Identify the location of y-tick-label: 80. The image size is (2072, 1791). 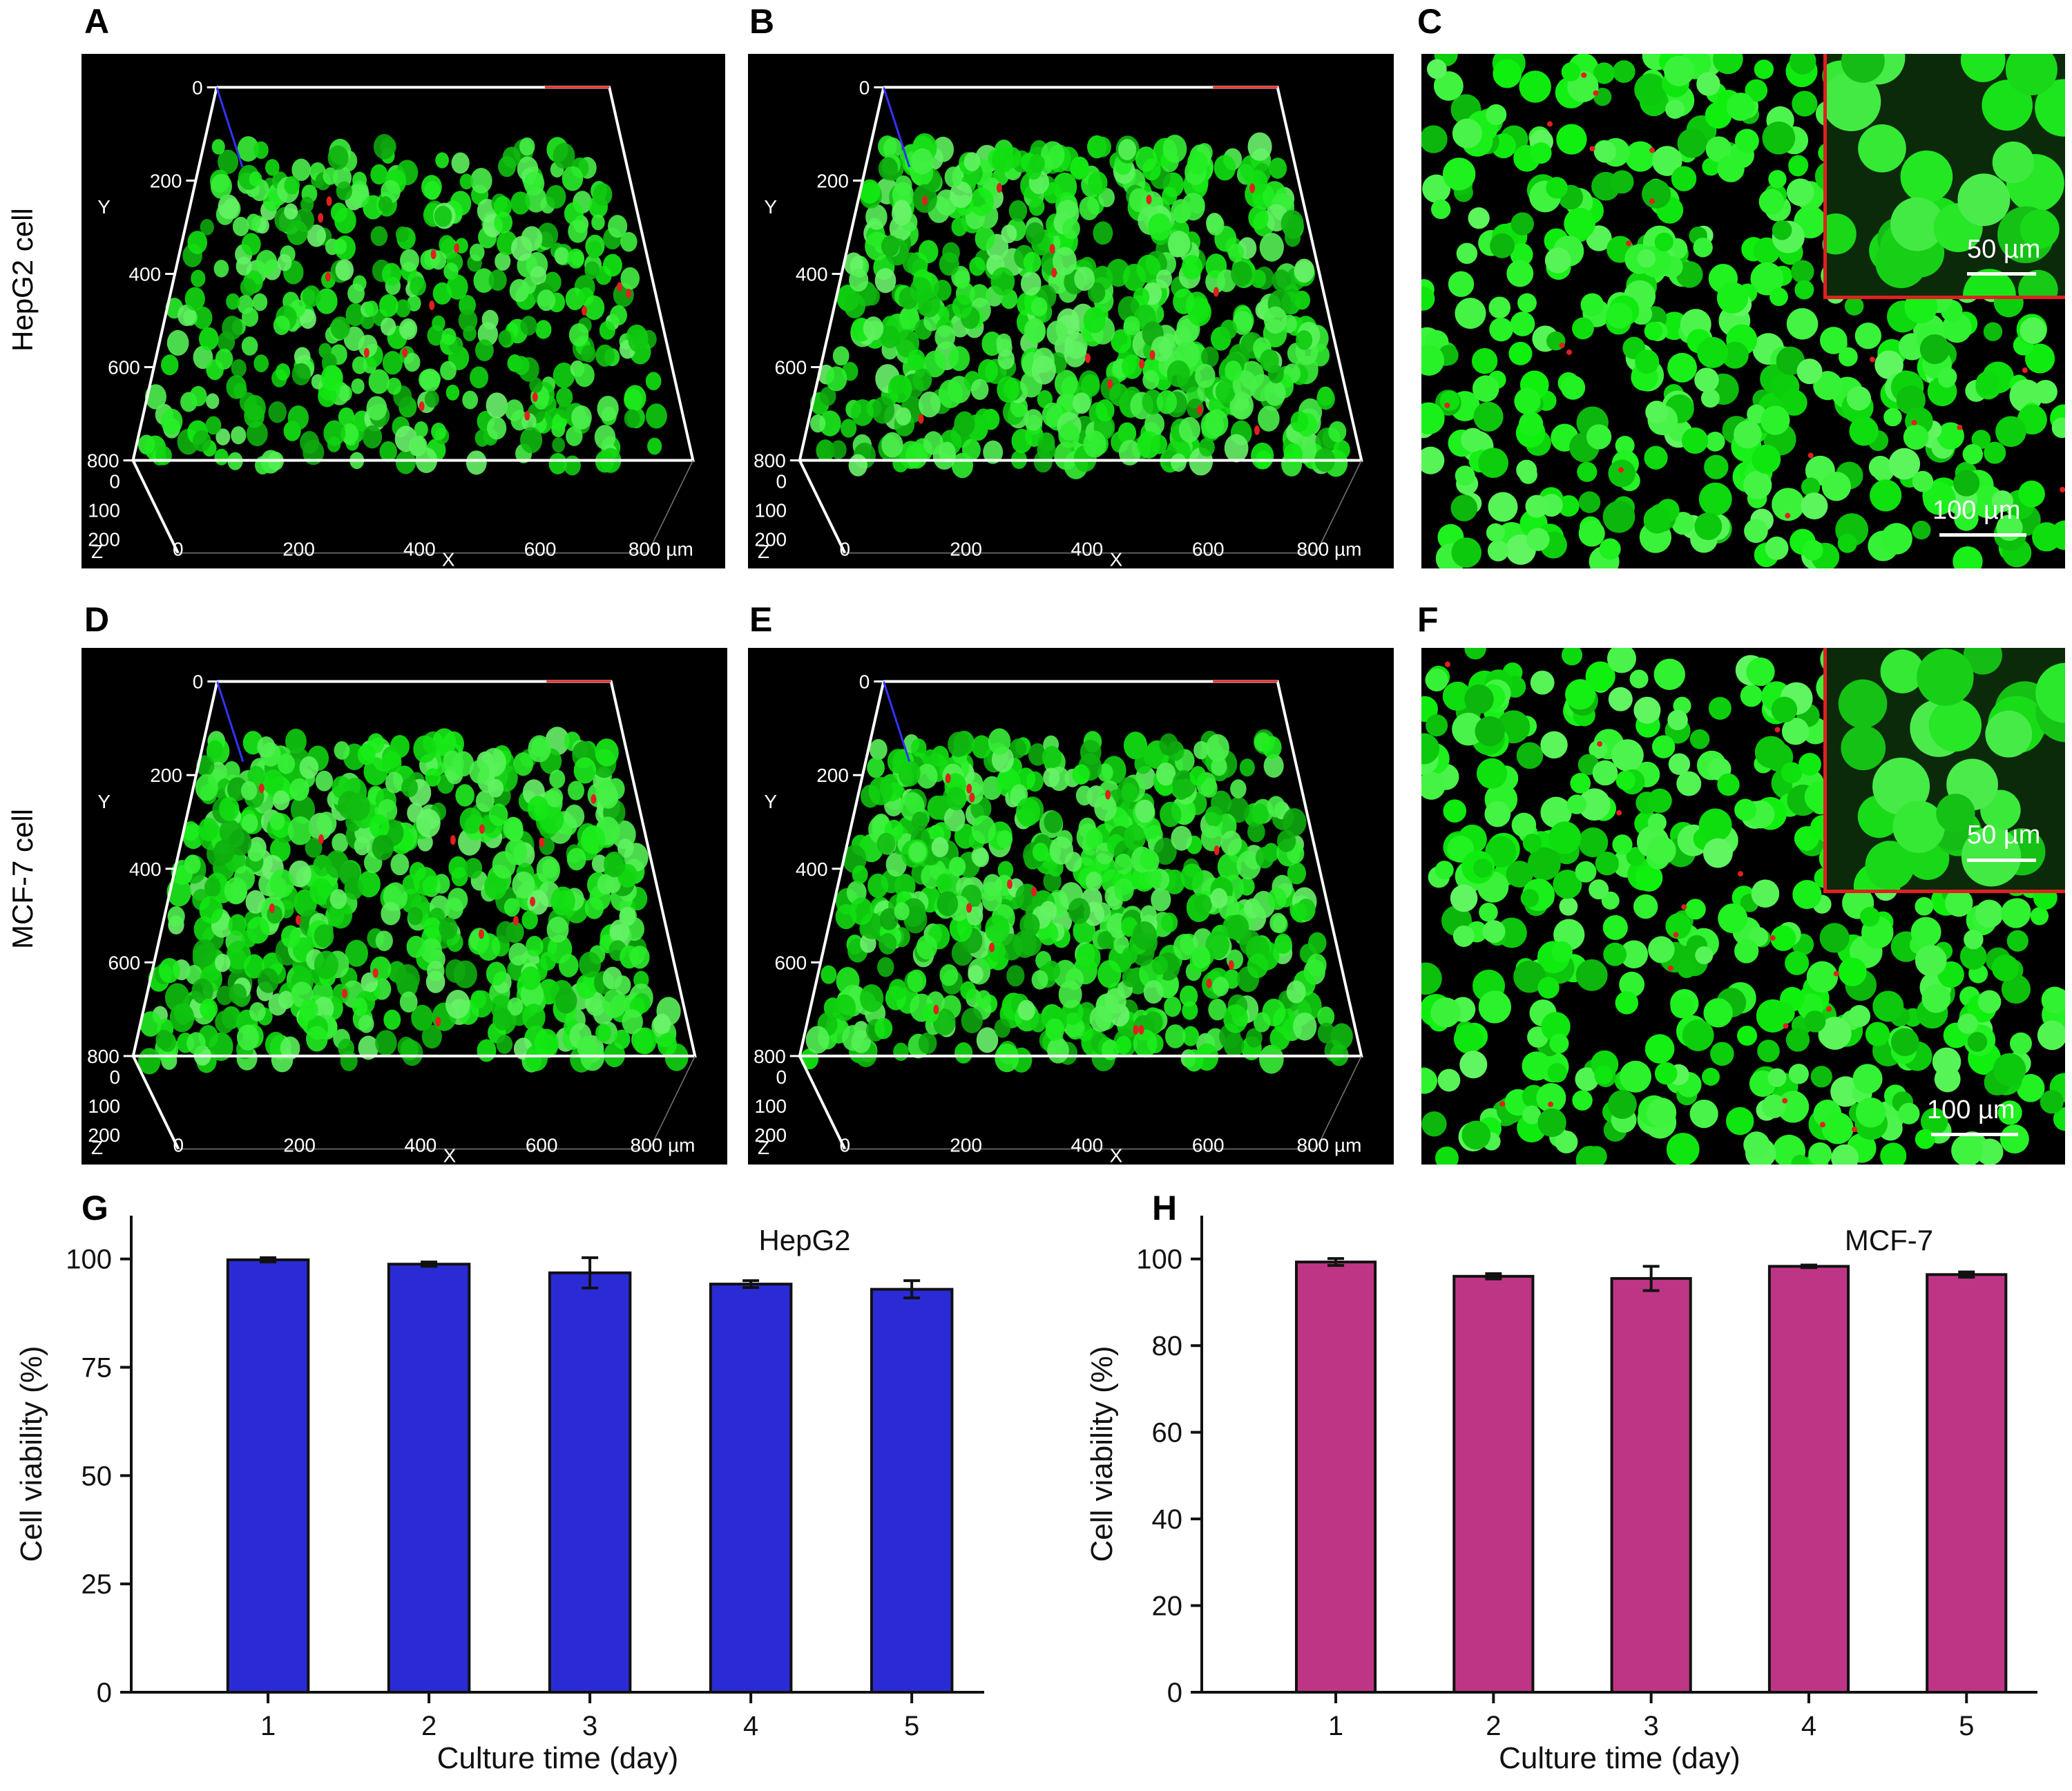
(1167, 1346).